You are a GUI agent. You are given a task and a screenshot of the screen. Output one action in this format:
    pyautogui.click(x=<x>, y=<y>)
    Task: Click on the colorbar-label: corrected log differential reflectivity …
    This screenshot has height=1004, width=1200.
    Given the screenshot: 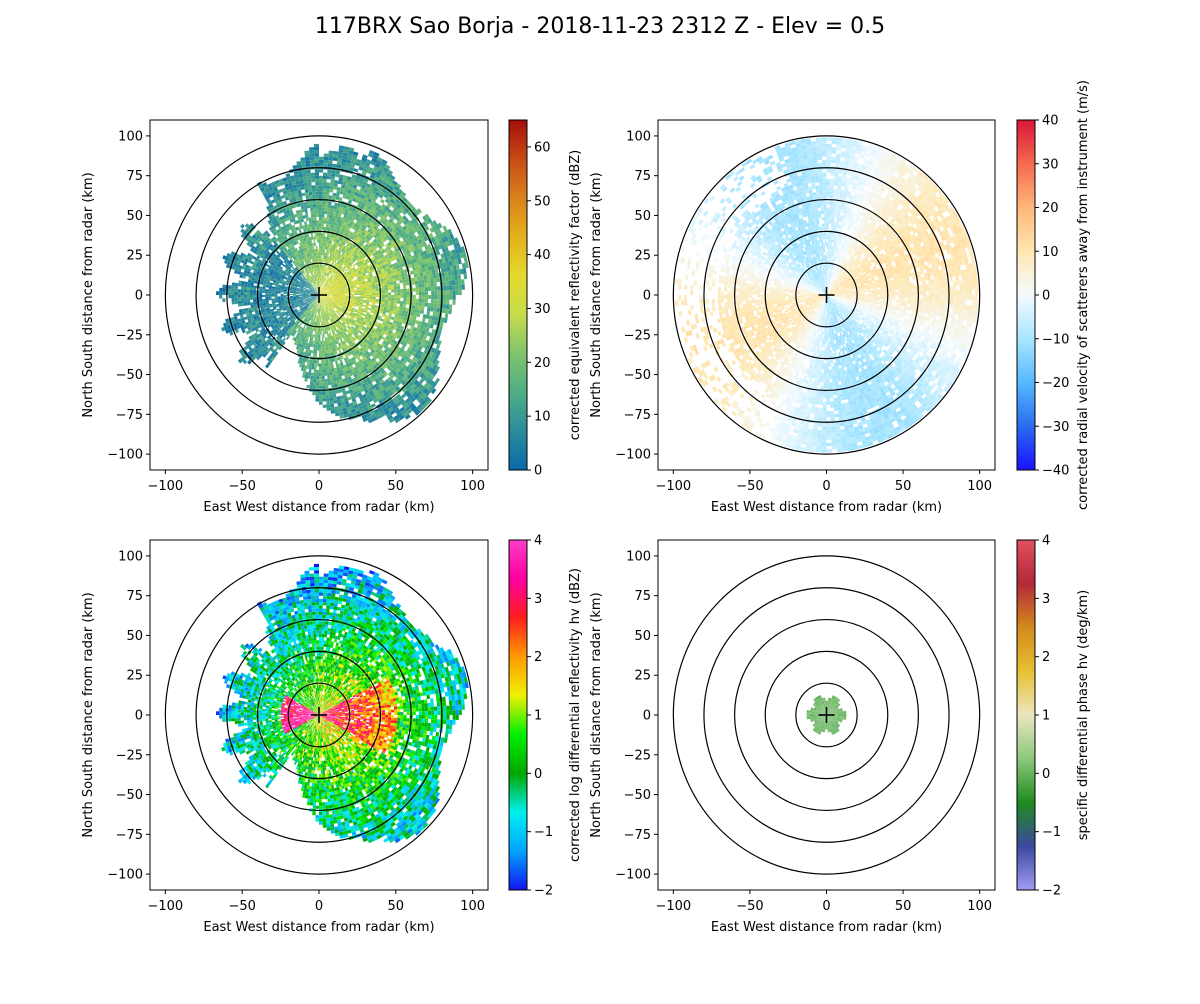 What is the action you would take?
    pyautogui.click(x=575, y=715)
    